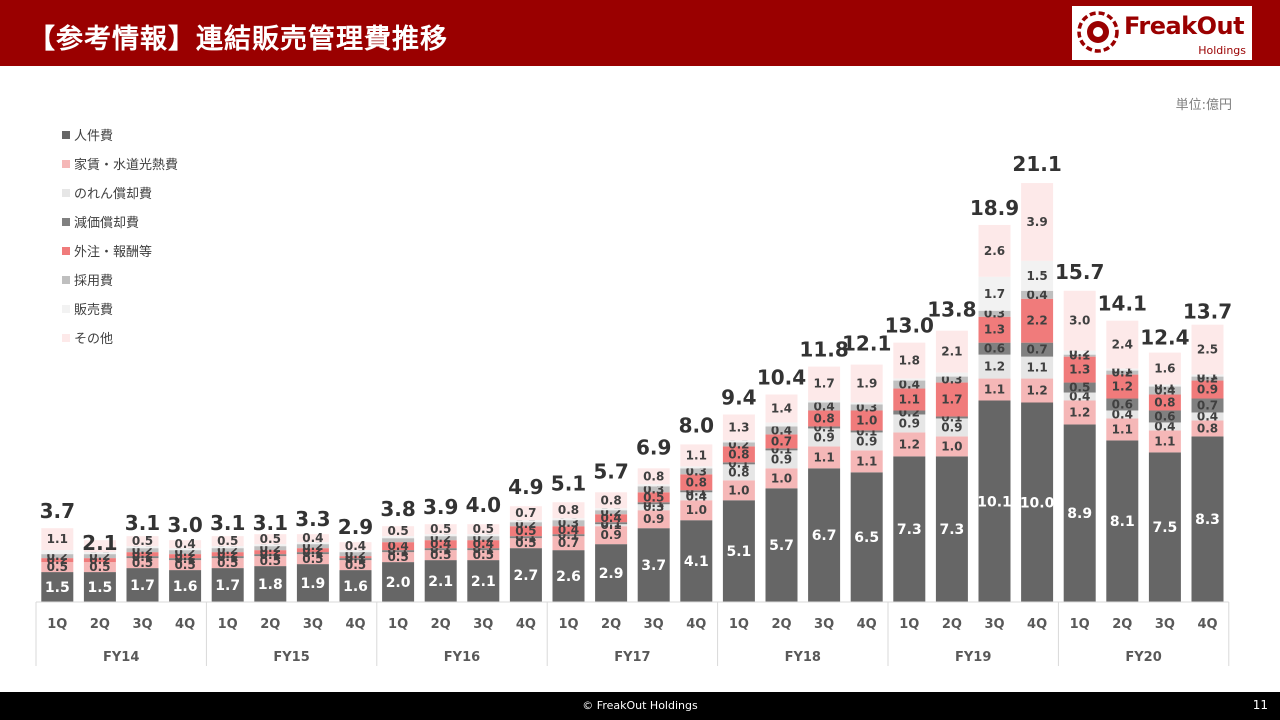  What do you see at coordinates (398, 583) in the screenshot?
I see `segment-label: 2.0` at bounding box center [398, 583].